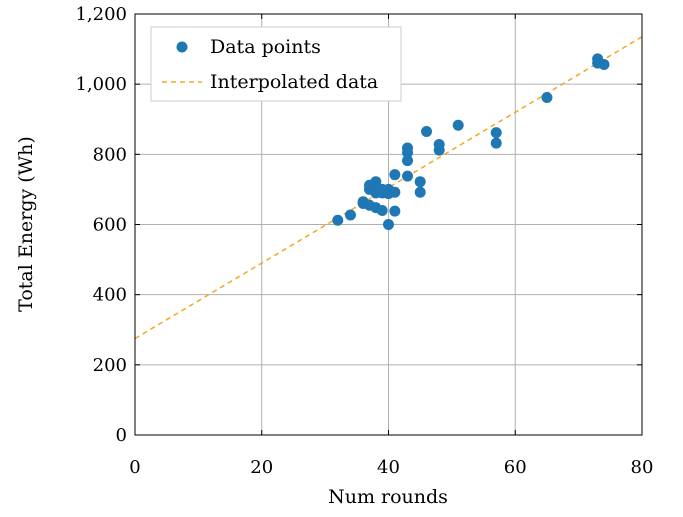 This screenshot has height=517, width=683. What do you see at coordinates (515, 467) in the screenshot?
I see `x-tick-label: 60` at bounding box center [515, 467].